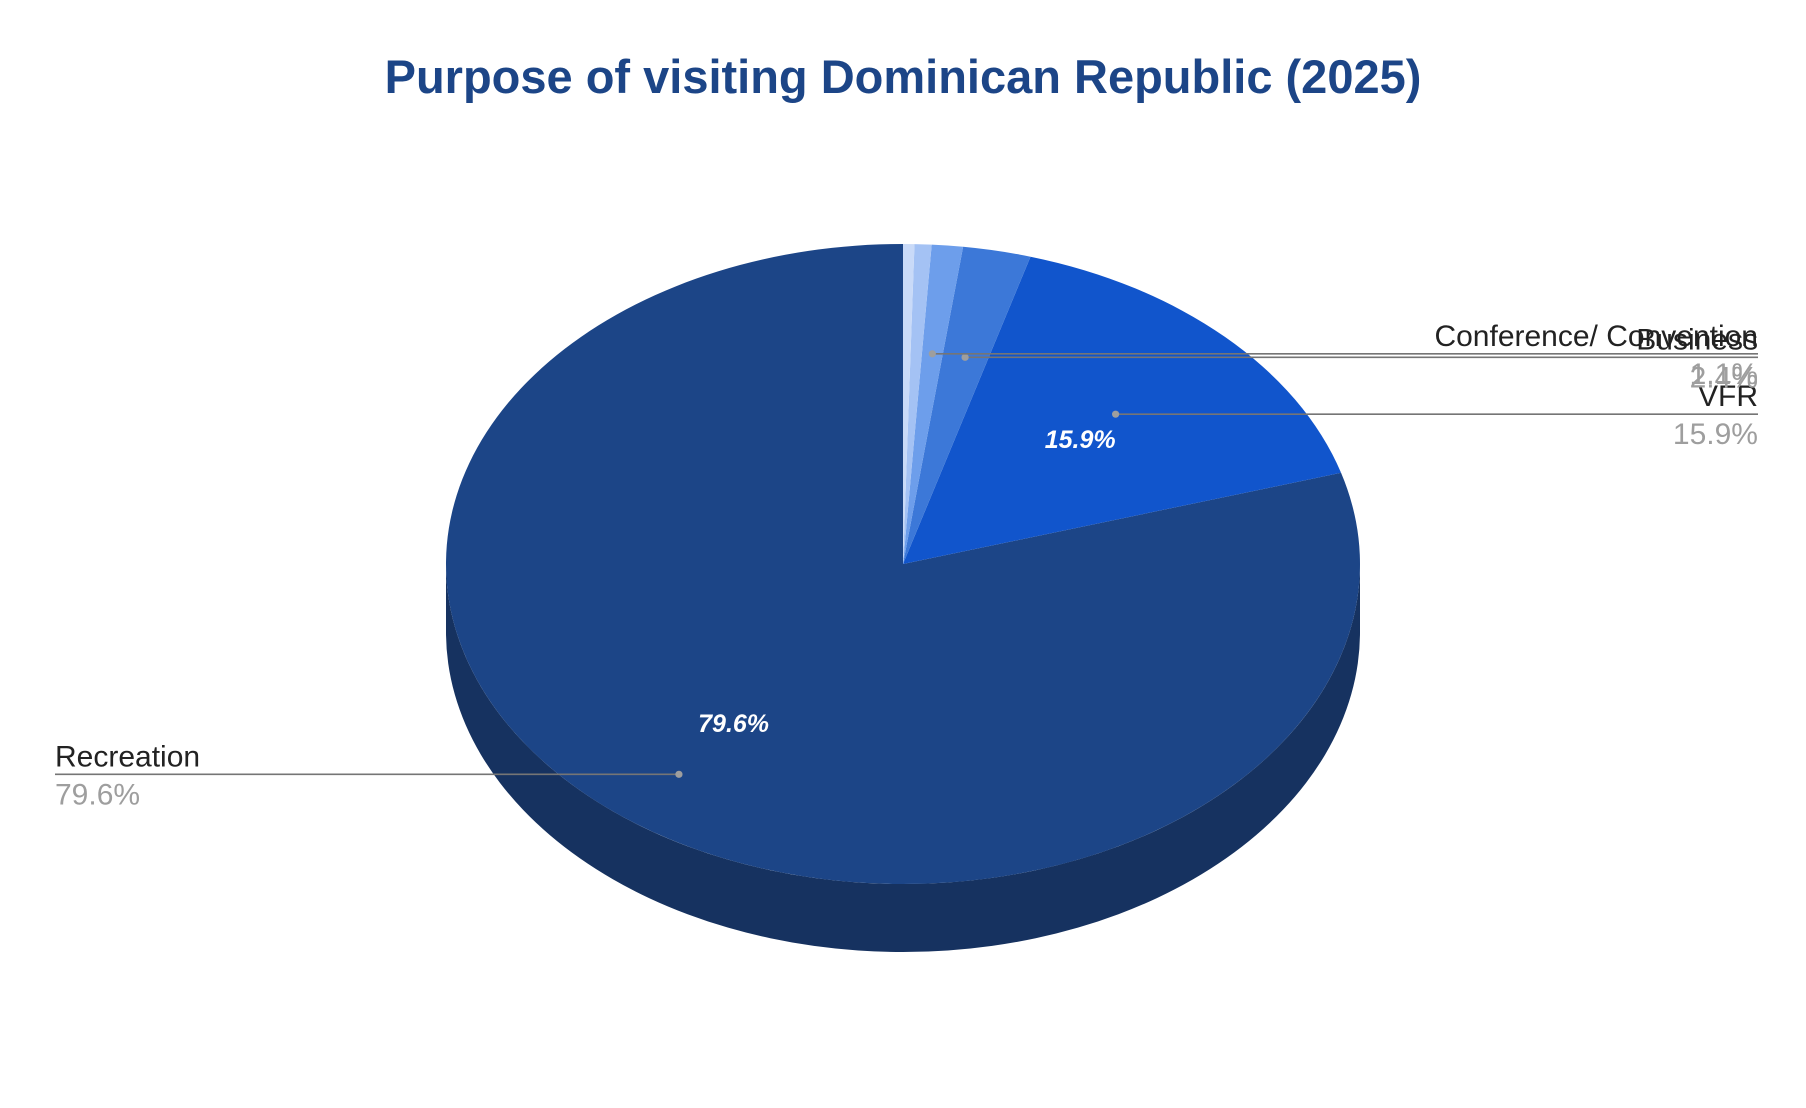  Describe the element at coordinates (97, 794) in the screenshot. I see `callout-value-recreation: 79.6%` at that location.